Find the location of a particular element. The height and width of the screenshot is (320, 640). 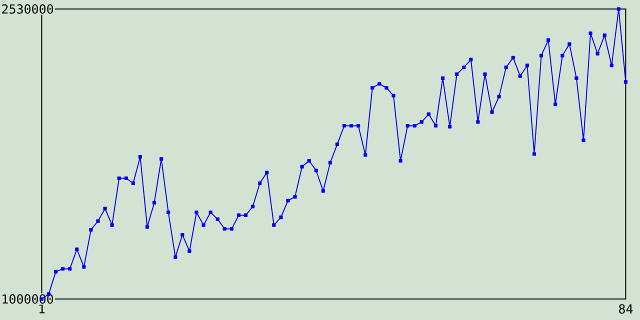

x-tick-label: 84 is located at coordinates (625, 309).